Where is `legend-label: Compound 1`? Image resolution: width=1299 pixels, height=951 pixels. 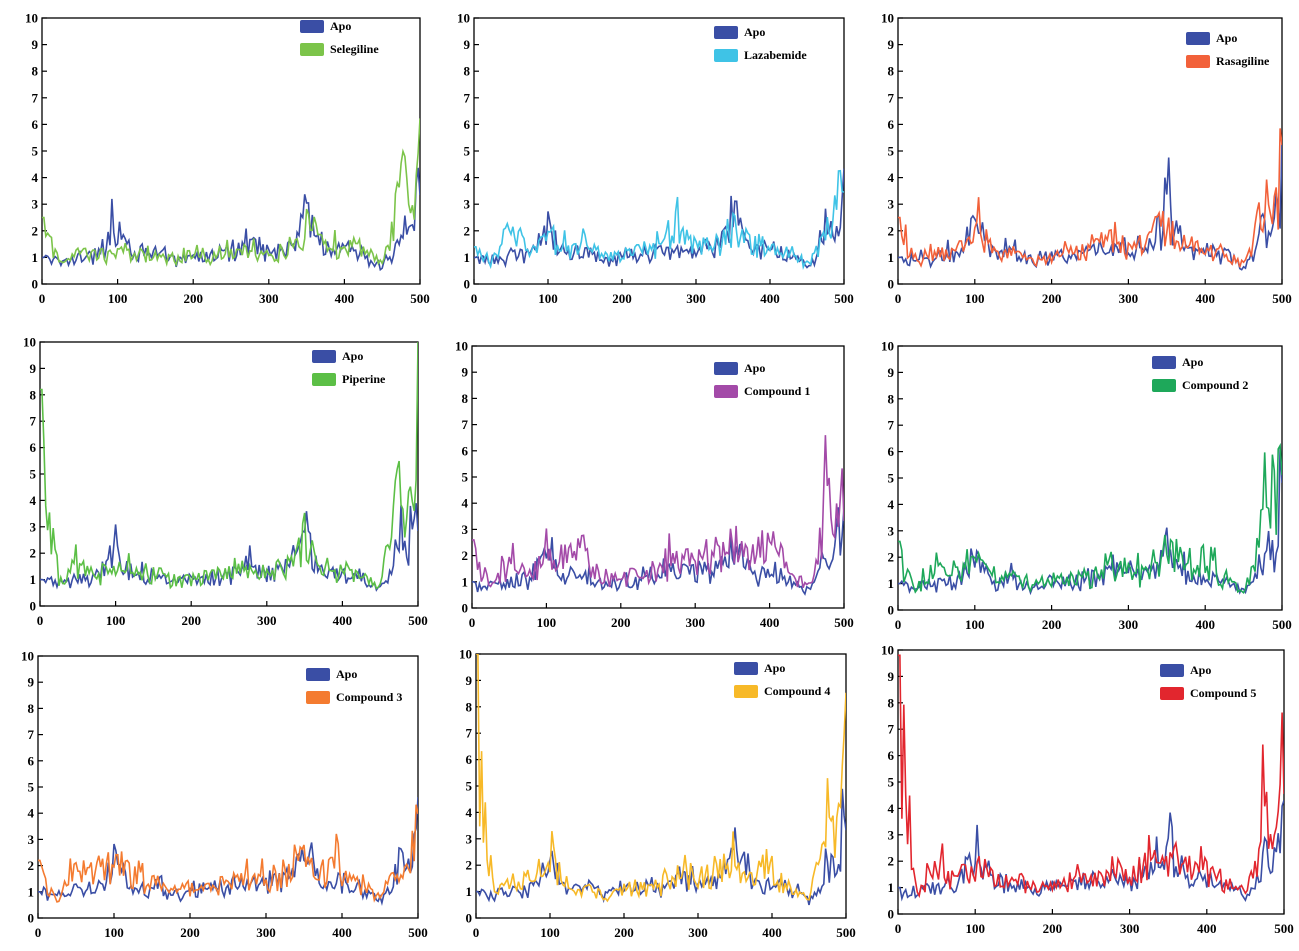 legend-label: Compound 1 is located at coordinates (777, 391).